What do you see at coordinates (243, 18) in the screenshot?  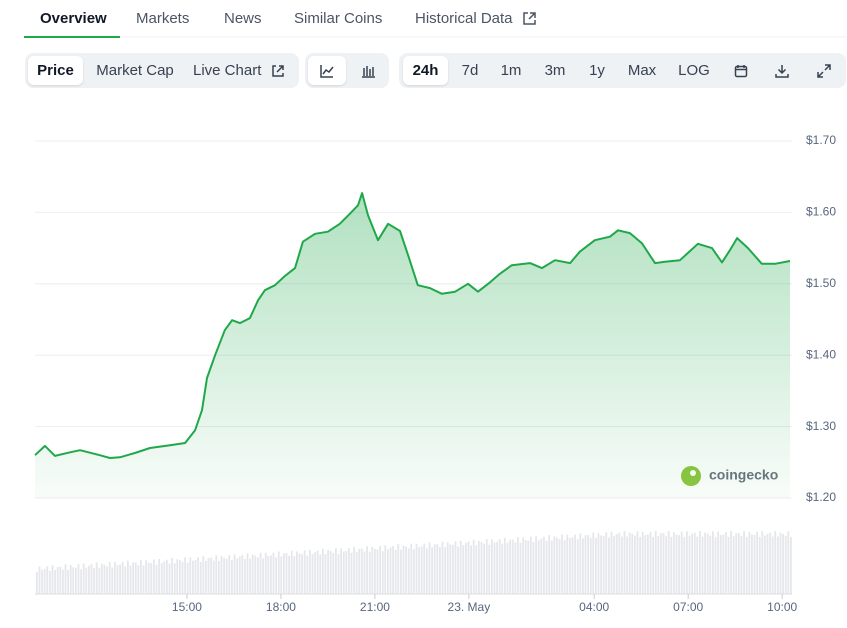 I see `tab: News` at bounding box center [243, 18].